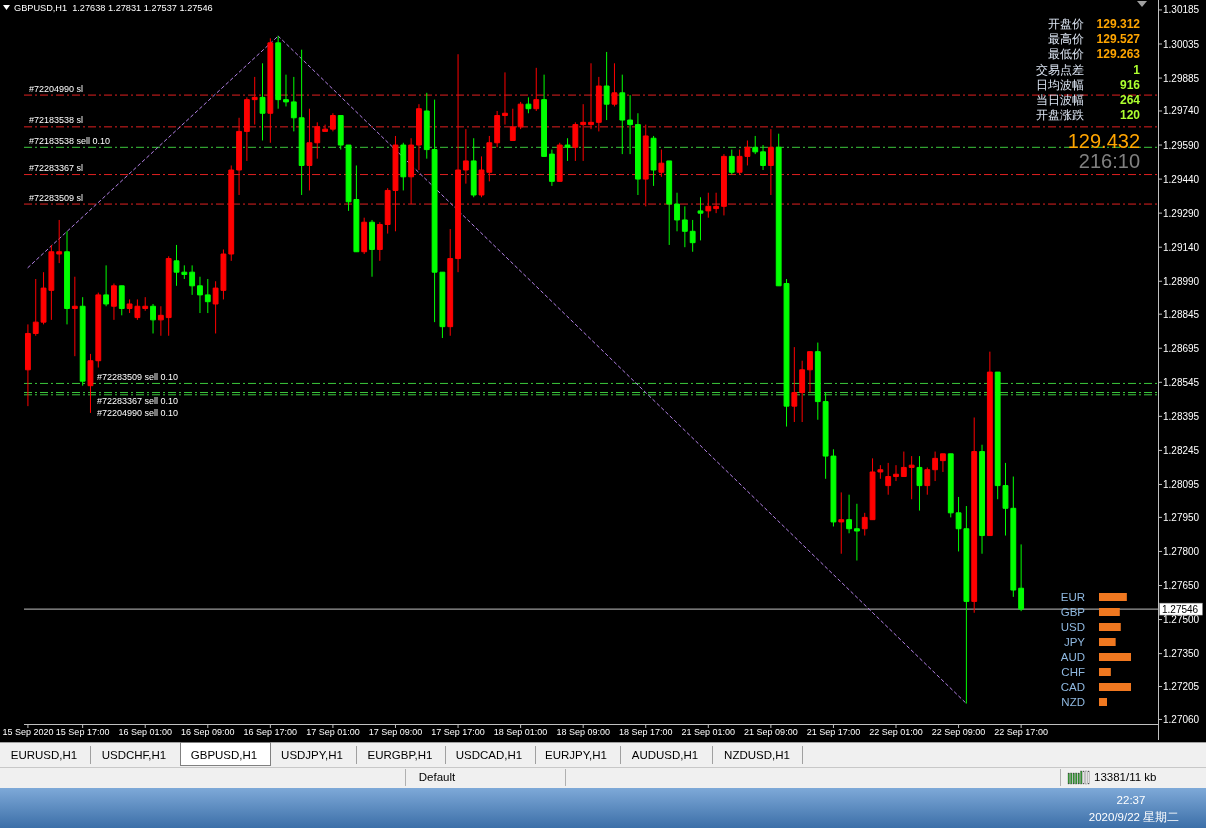  What do you see at coordinates (1181, 314) in the screenshot?
I see `y-tick-label: 1.28845` at bounding box center [1181, 314].